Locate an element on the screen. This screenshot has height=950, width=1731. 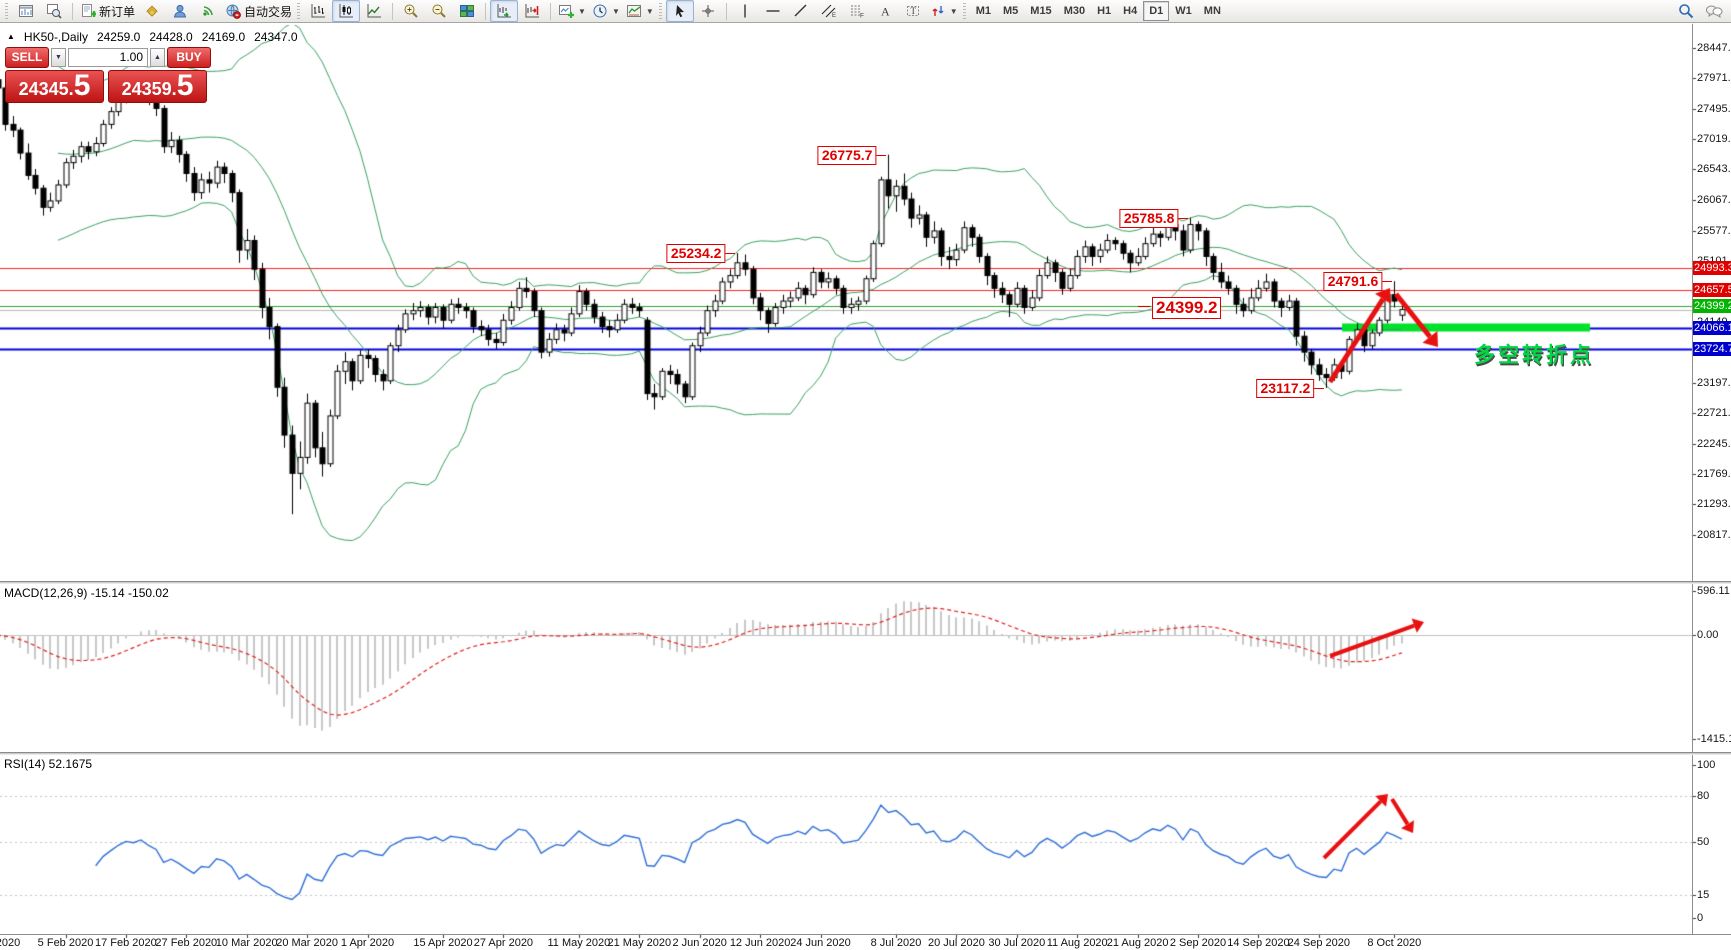
zoom-in-button is located at coordinates (411, 11).